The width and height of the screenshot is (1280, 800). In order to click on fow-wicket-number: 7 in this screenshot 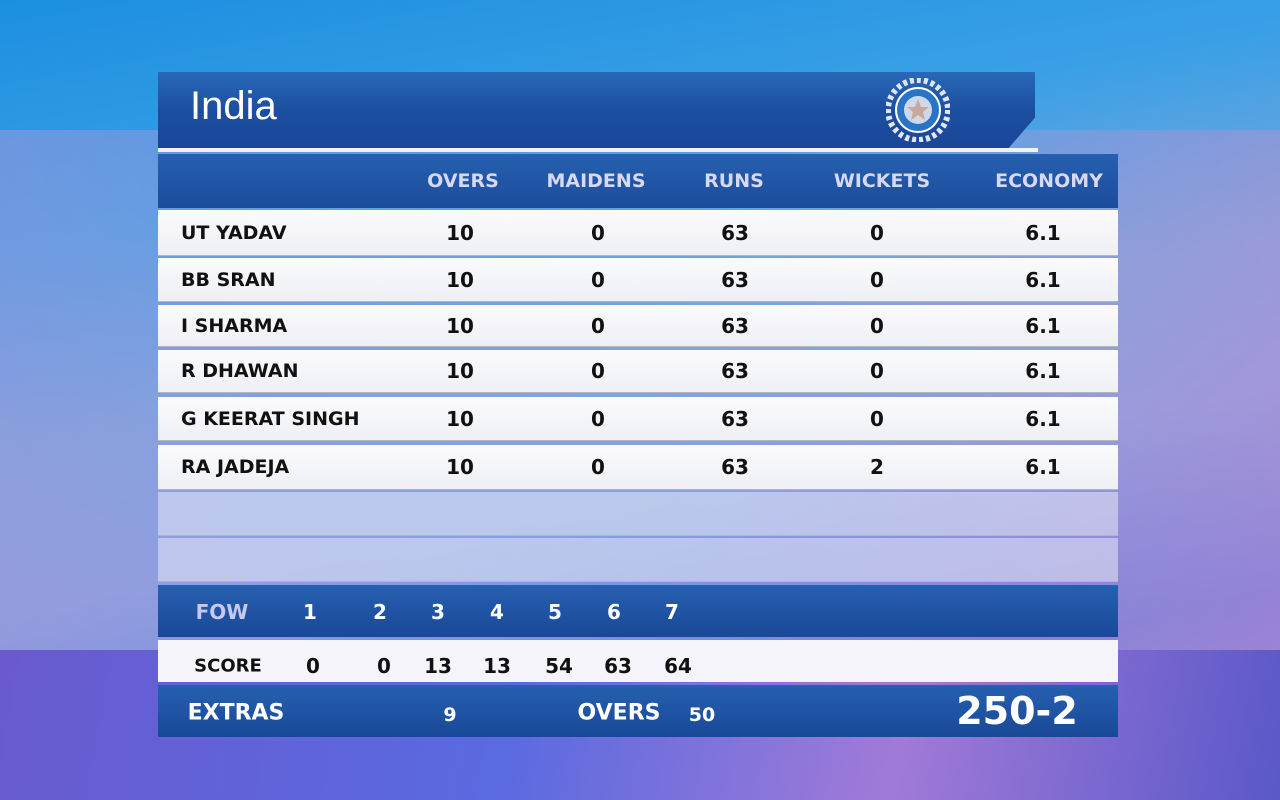, I will do `click(672, 612)`.